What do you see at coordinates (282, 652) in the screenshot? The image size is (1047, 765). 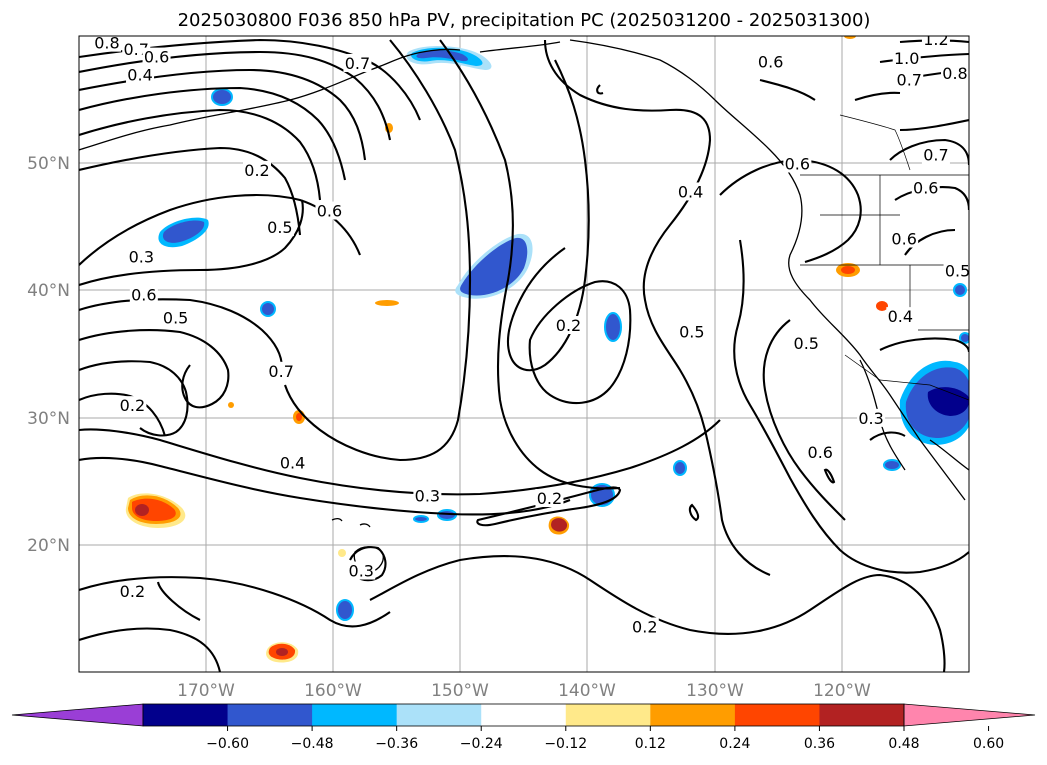 I see `precip-positive-south` at bounding box center [282, 652].